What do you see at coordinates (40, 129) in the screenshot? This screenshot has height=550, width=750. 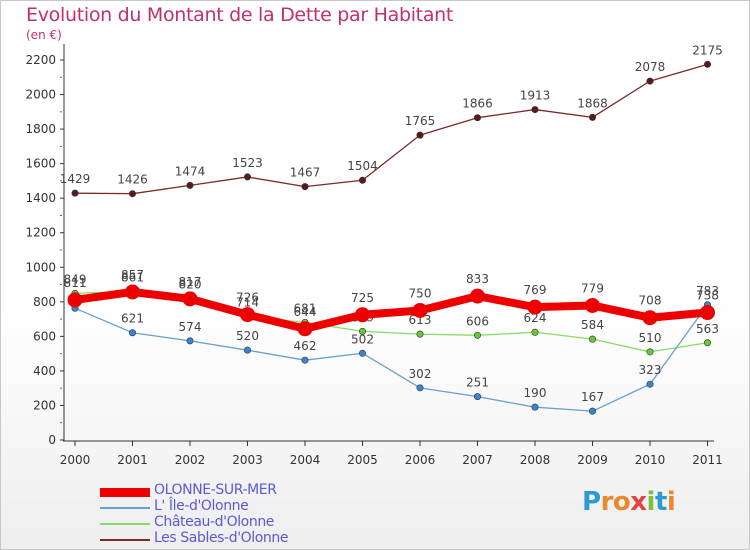 I see `y-tick-label: 1800` at bounding box center [40, 129].